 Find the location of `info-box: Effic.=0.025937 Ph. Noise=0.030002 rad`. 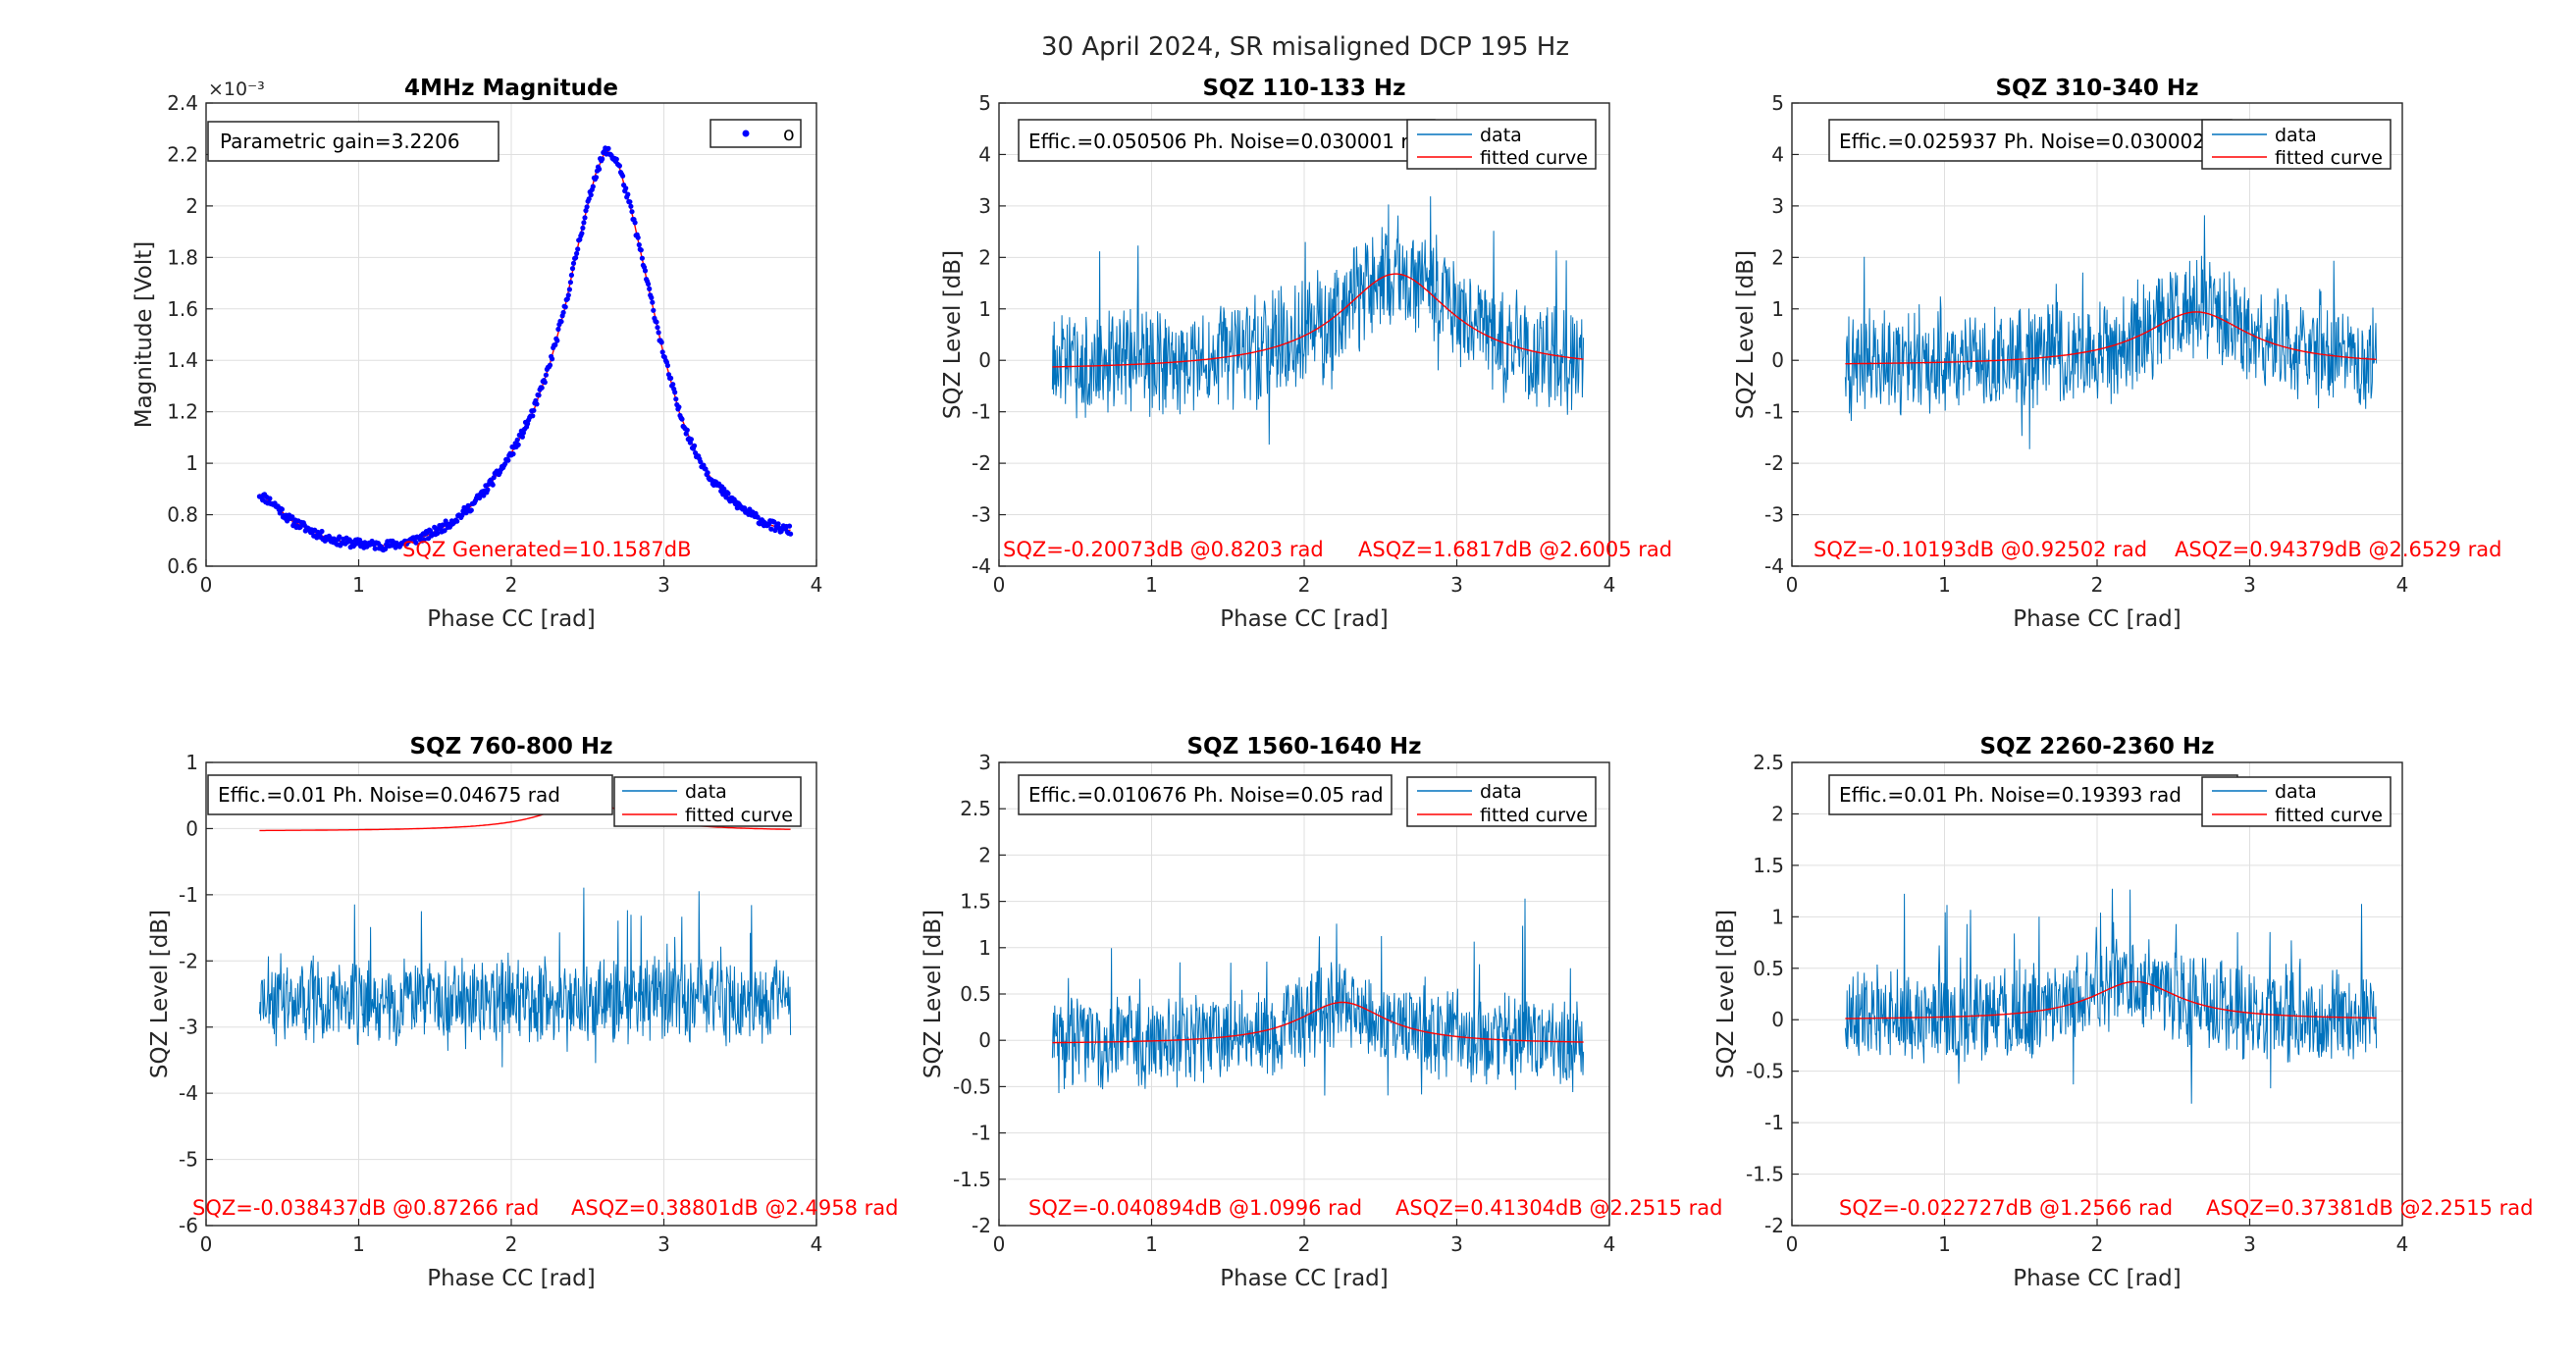

info-box: Effic.=0.025937 Ph. Noise=0.030002 rad is located at coordinates (2036, 140).